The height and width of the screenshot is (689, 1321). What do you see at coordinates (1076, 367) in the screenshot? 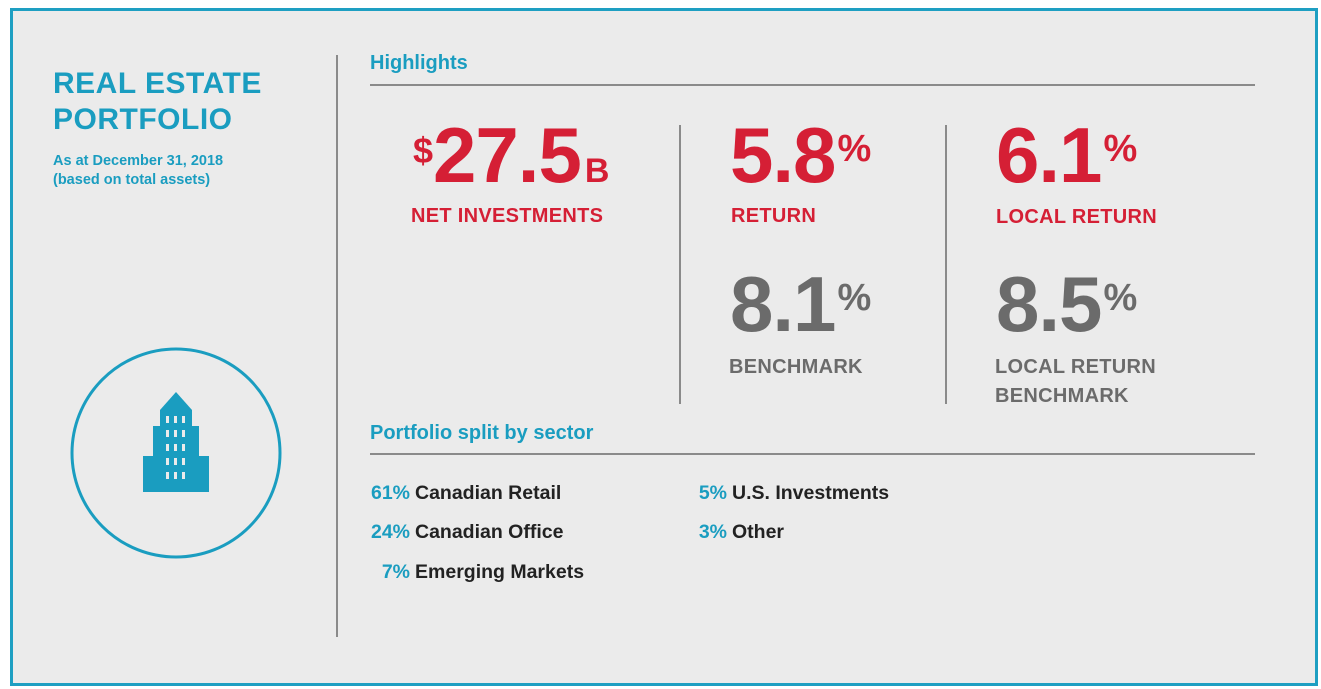
I see `label-line: LOCAL RETURN` at bounding box center [1076, 367].